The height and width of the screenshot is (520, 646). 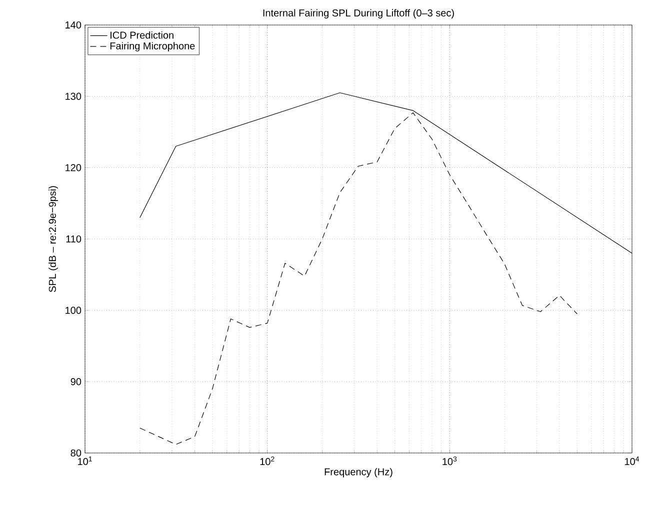 What do you see at coordinates (449, 461) in the screenshot?
I see `x-tick-label: 10$^{3}$` at bounding box center [449, 461].